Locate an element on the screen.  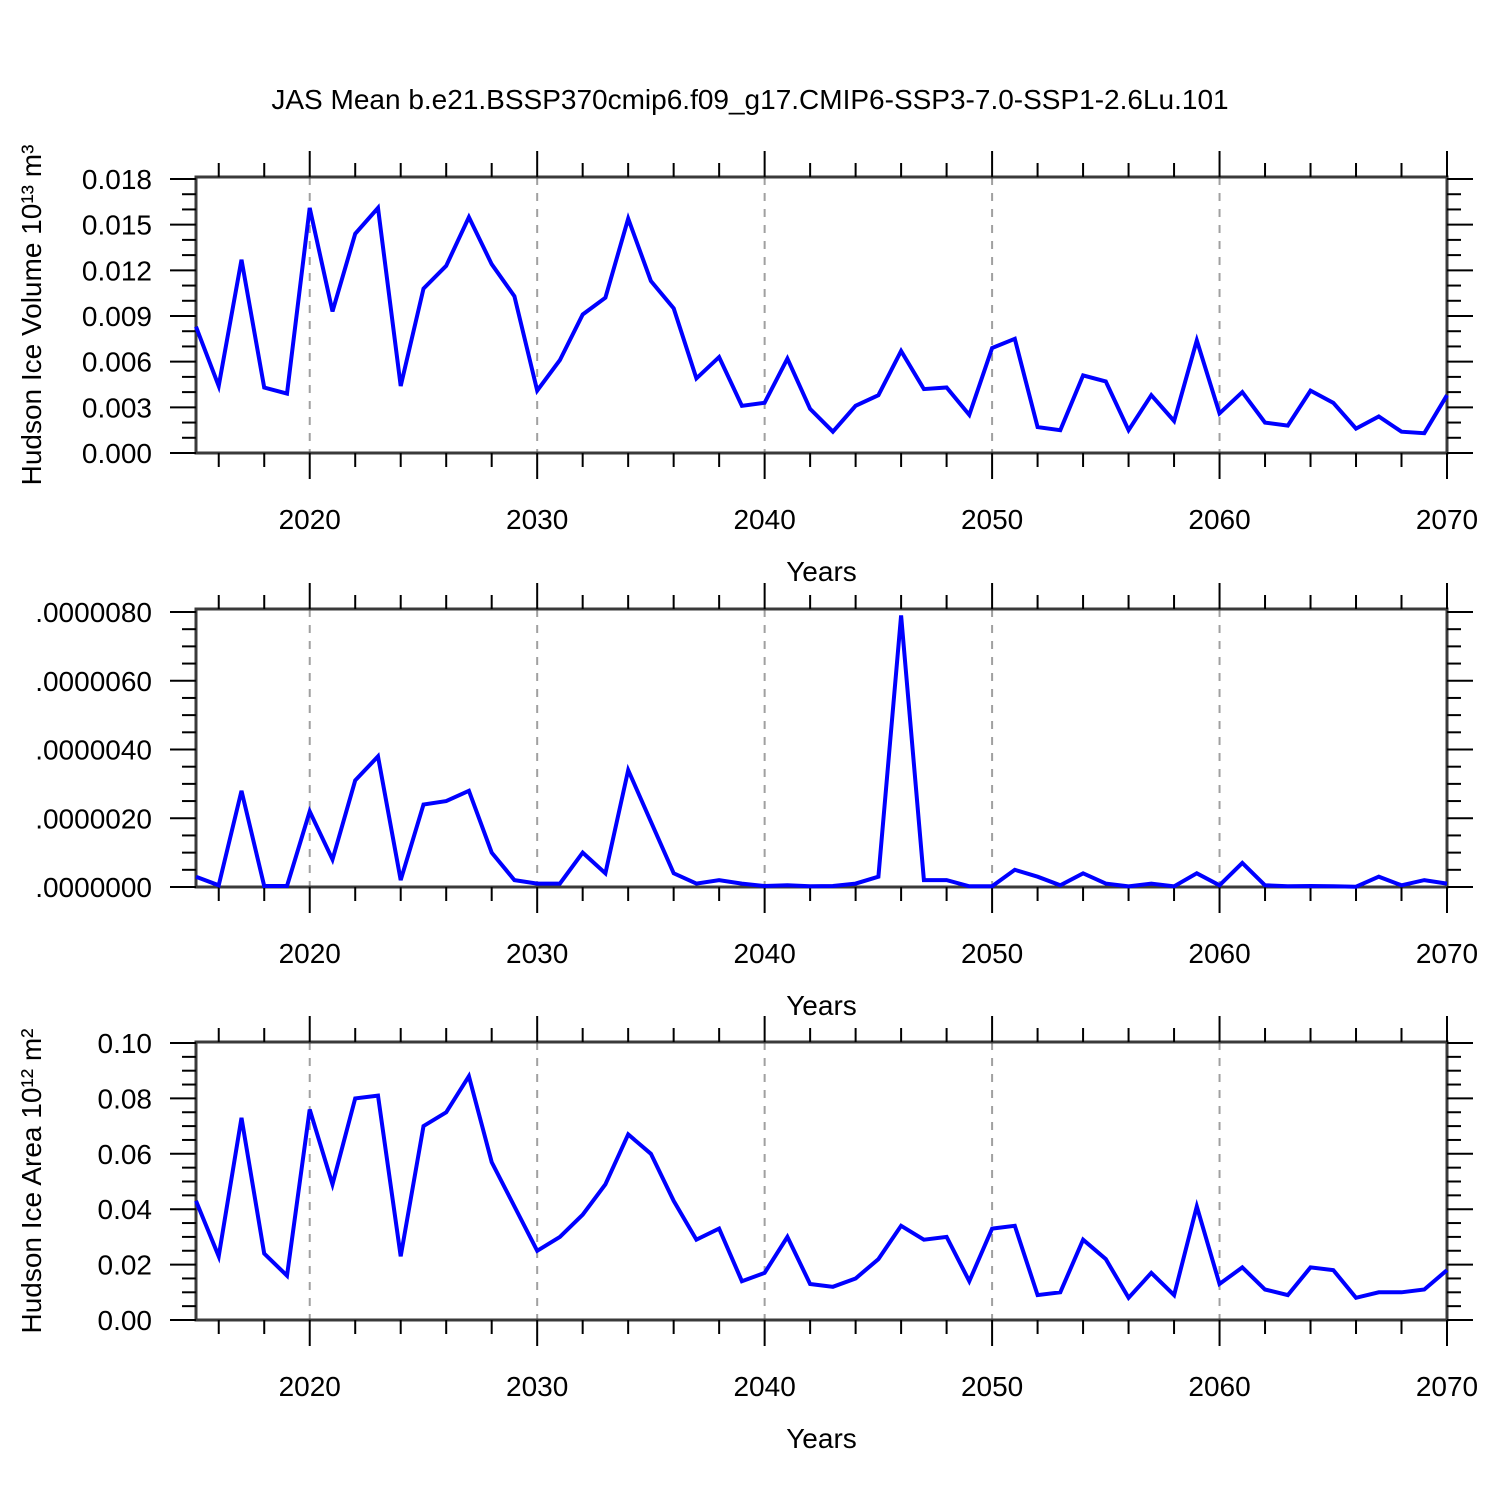
y-tick-label: .0000020 is located at coordinates (93, 818).